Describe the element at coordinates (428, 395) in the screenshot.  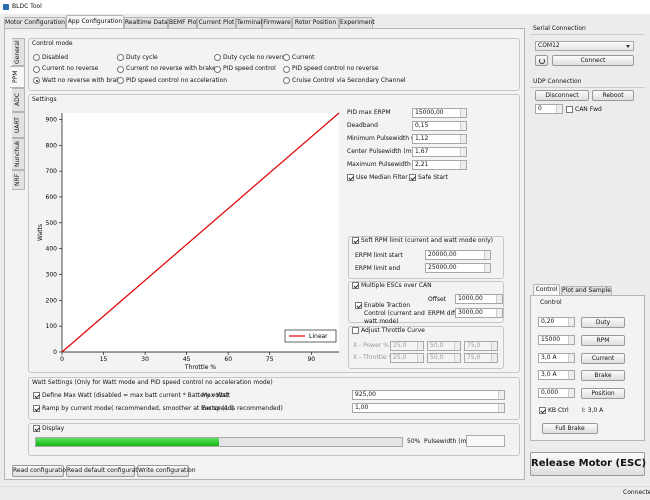
I see `input-field: 925,00` at that location.